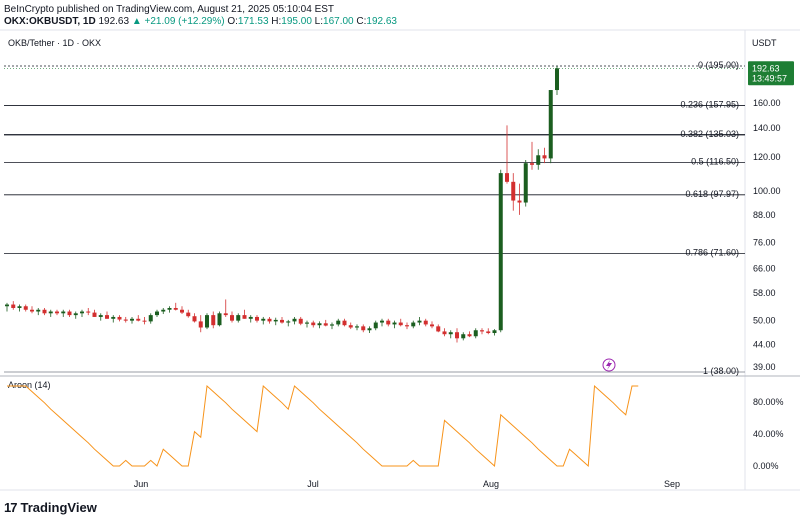 The height and width of the screenshot is (521, 800). I want to click on price-axis-tick: 160.00, so click(767, 103).